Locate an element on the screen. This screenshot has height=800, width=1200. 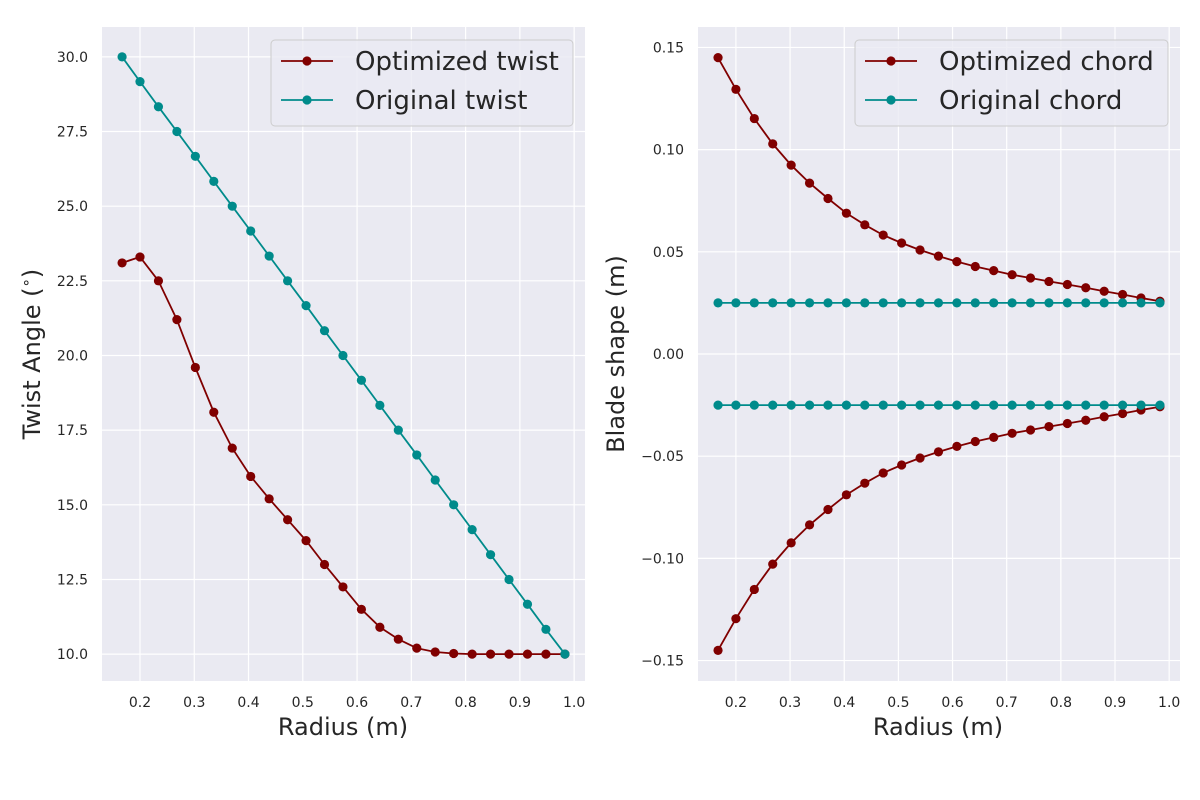
twist-y-tick-label: 30.0 is located at coordinates (72, 58).